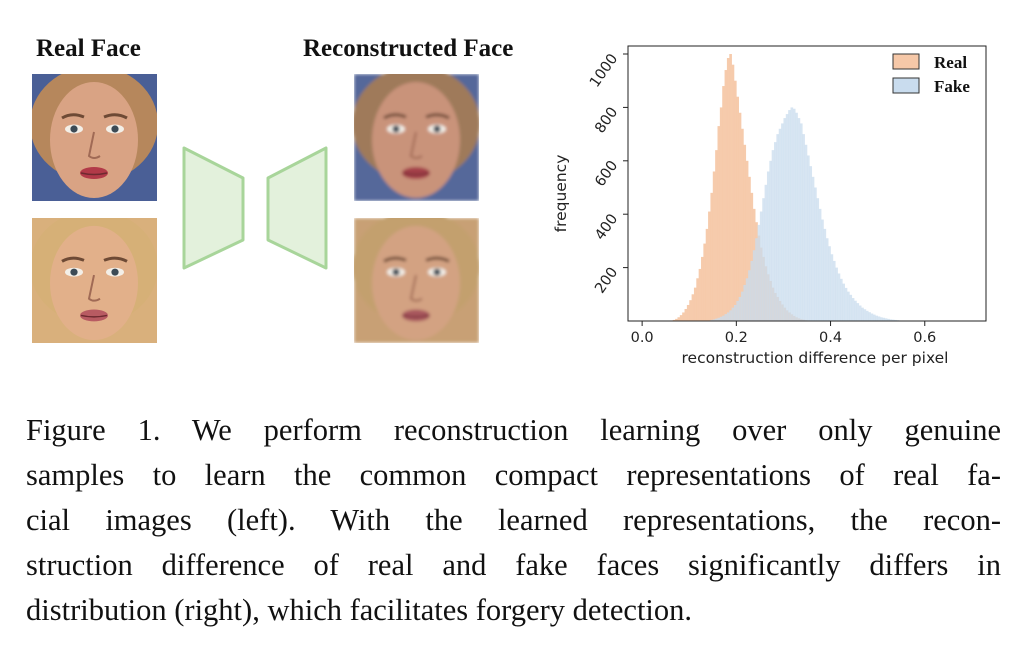 The image size is (1026, 650). I want to click on x-axis-label: reconstruction difference per pixel, so click(815, 358).